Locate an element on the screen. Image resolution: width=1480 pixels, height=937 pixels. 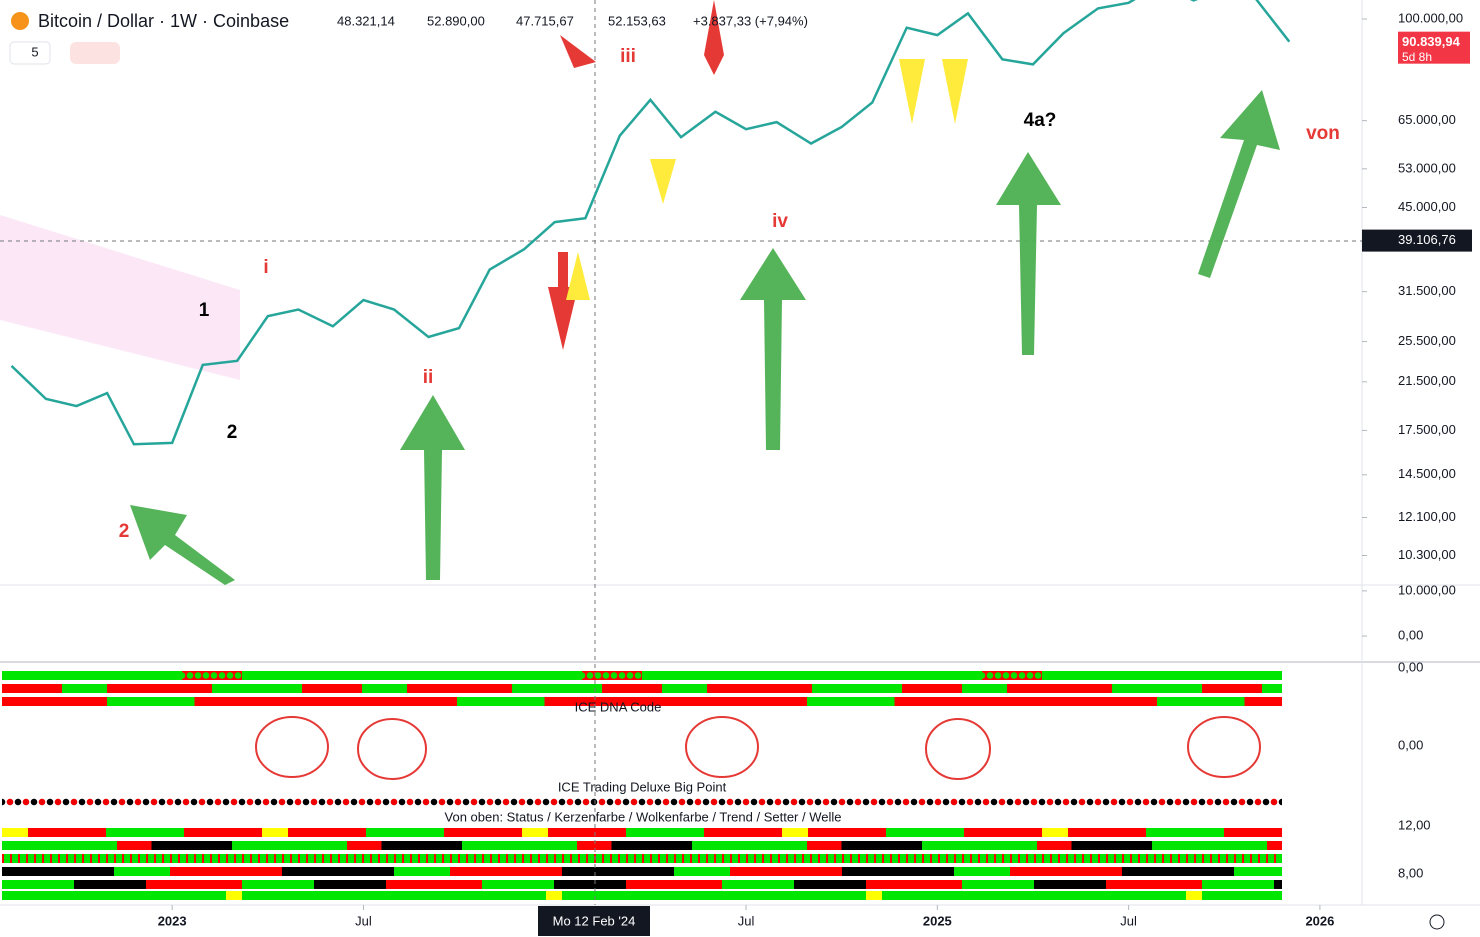
hand-circles is located at coordinates (758, 748).